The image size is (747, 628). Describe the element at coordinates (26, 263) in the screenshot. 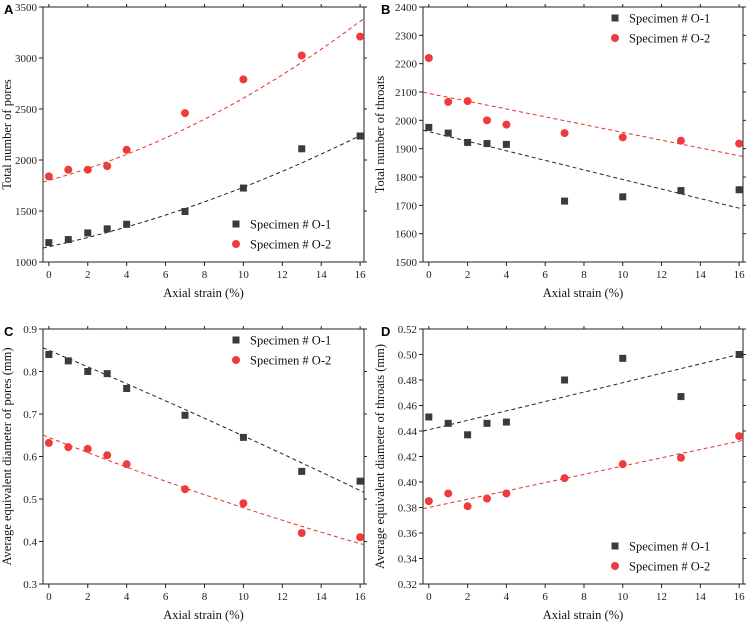

I see `y-tick-label: 1000` at that location.